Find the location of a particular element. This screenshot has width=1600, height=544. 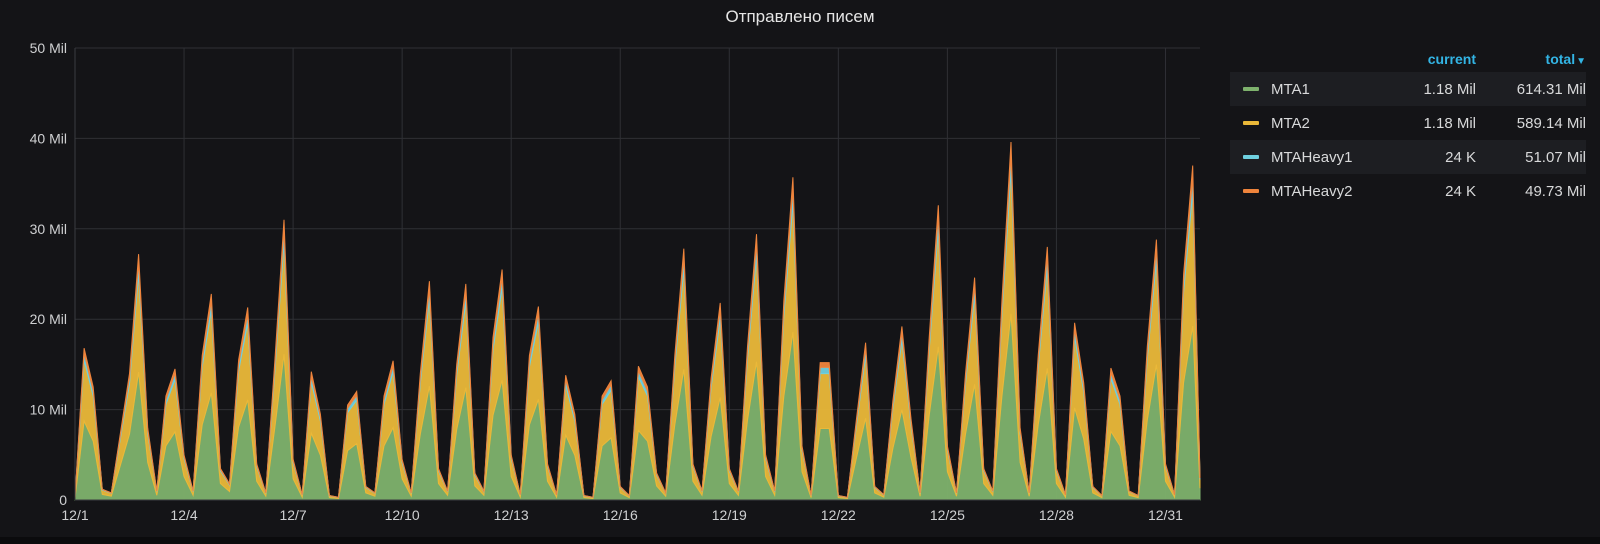

x-tick-label: 12/25 is located at coordinates (947, 515).